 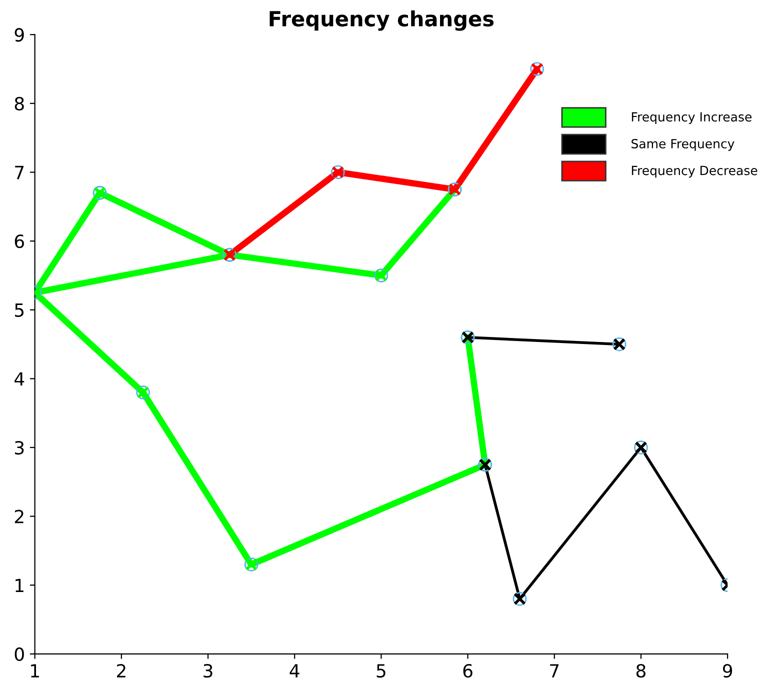 What do you see at coordinates (381, 671) in the screenshot?
I see `x-tick-label: 5` at bounding box center [381, 671].